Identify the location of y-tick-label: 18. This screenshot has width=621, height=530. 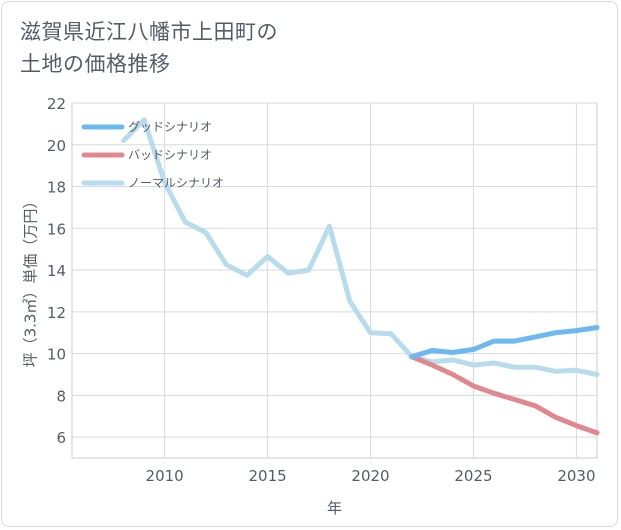
(56, 188).